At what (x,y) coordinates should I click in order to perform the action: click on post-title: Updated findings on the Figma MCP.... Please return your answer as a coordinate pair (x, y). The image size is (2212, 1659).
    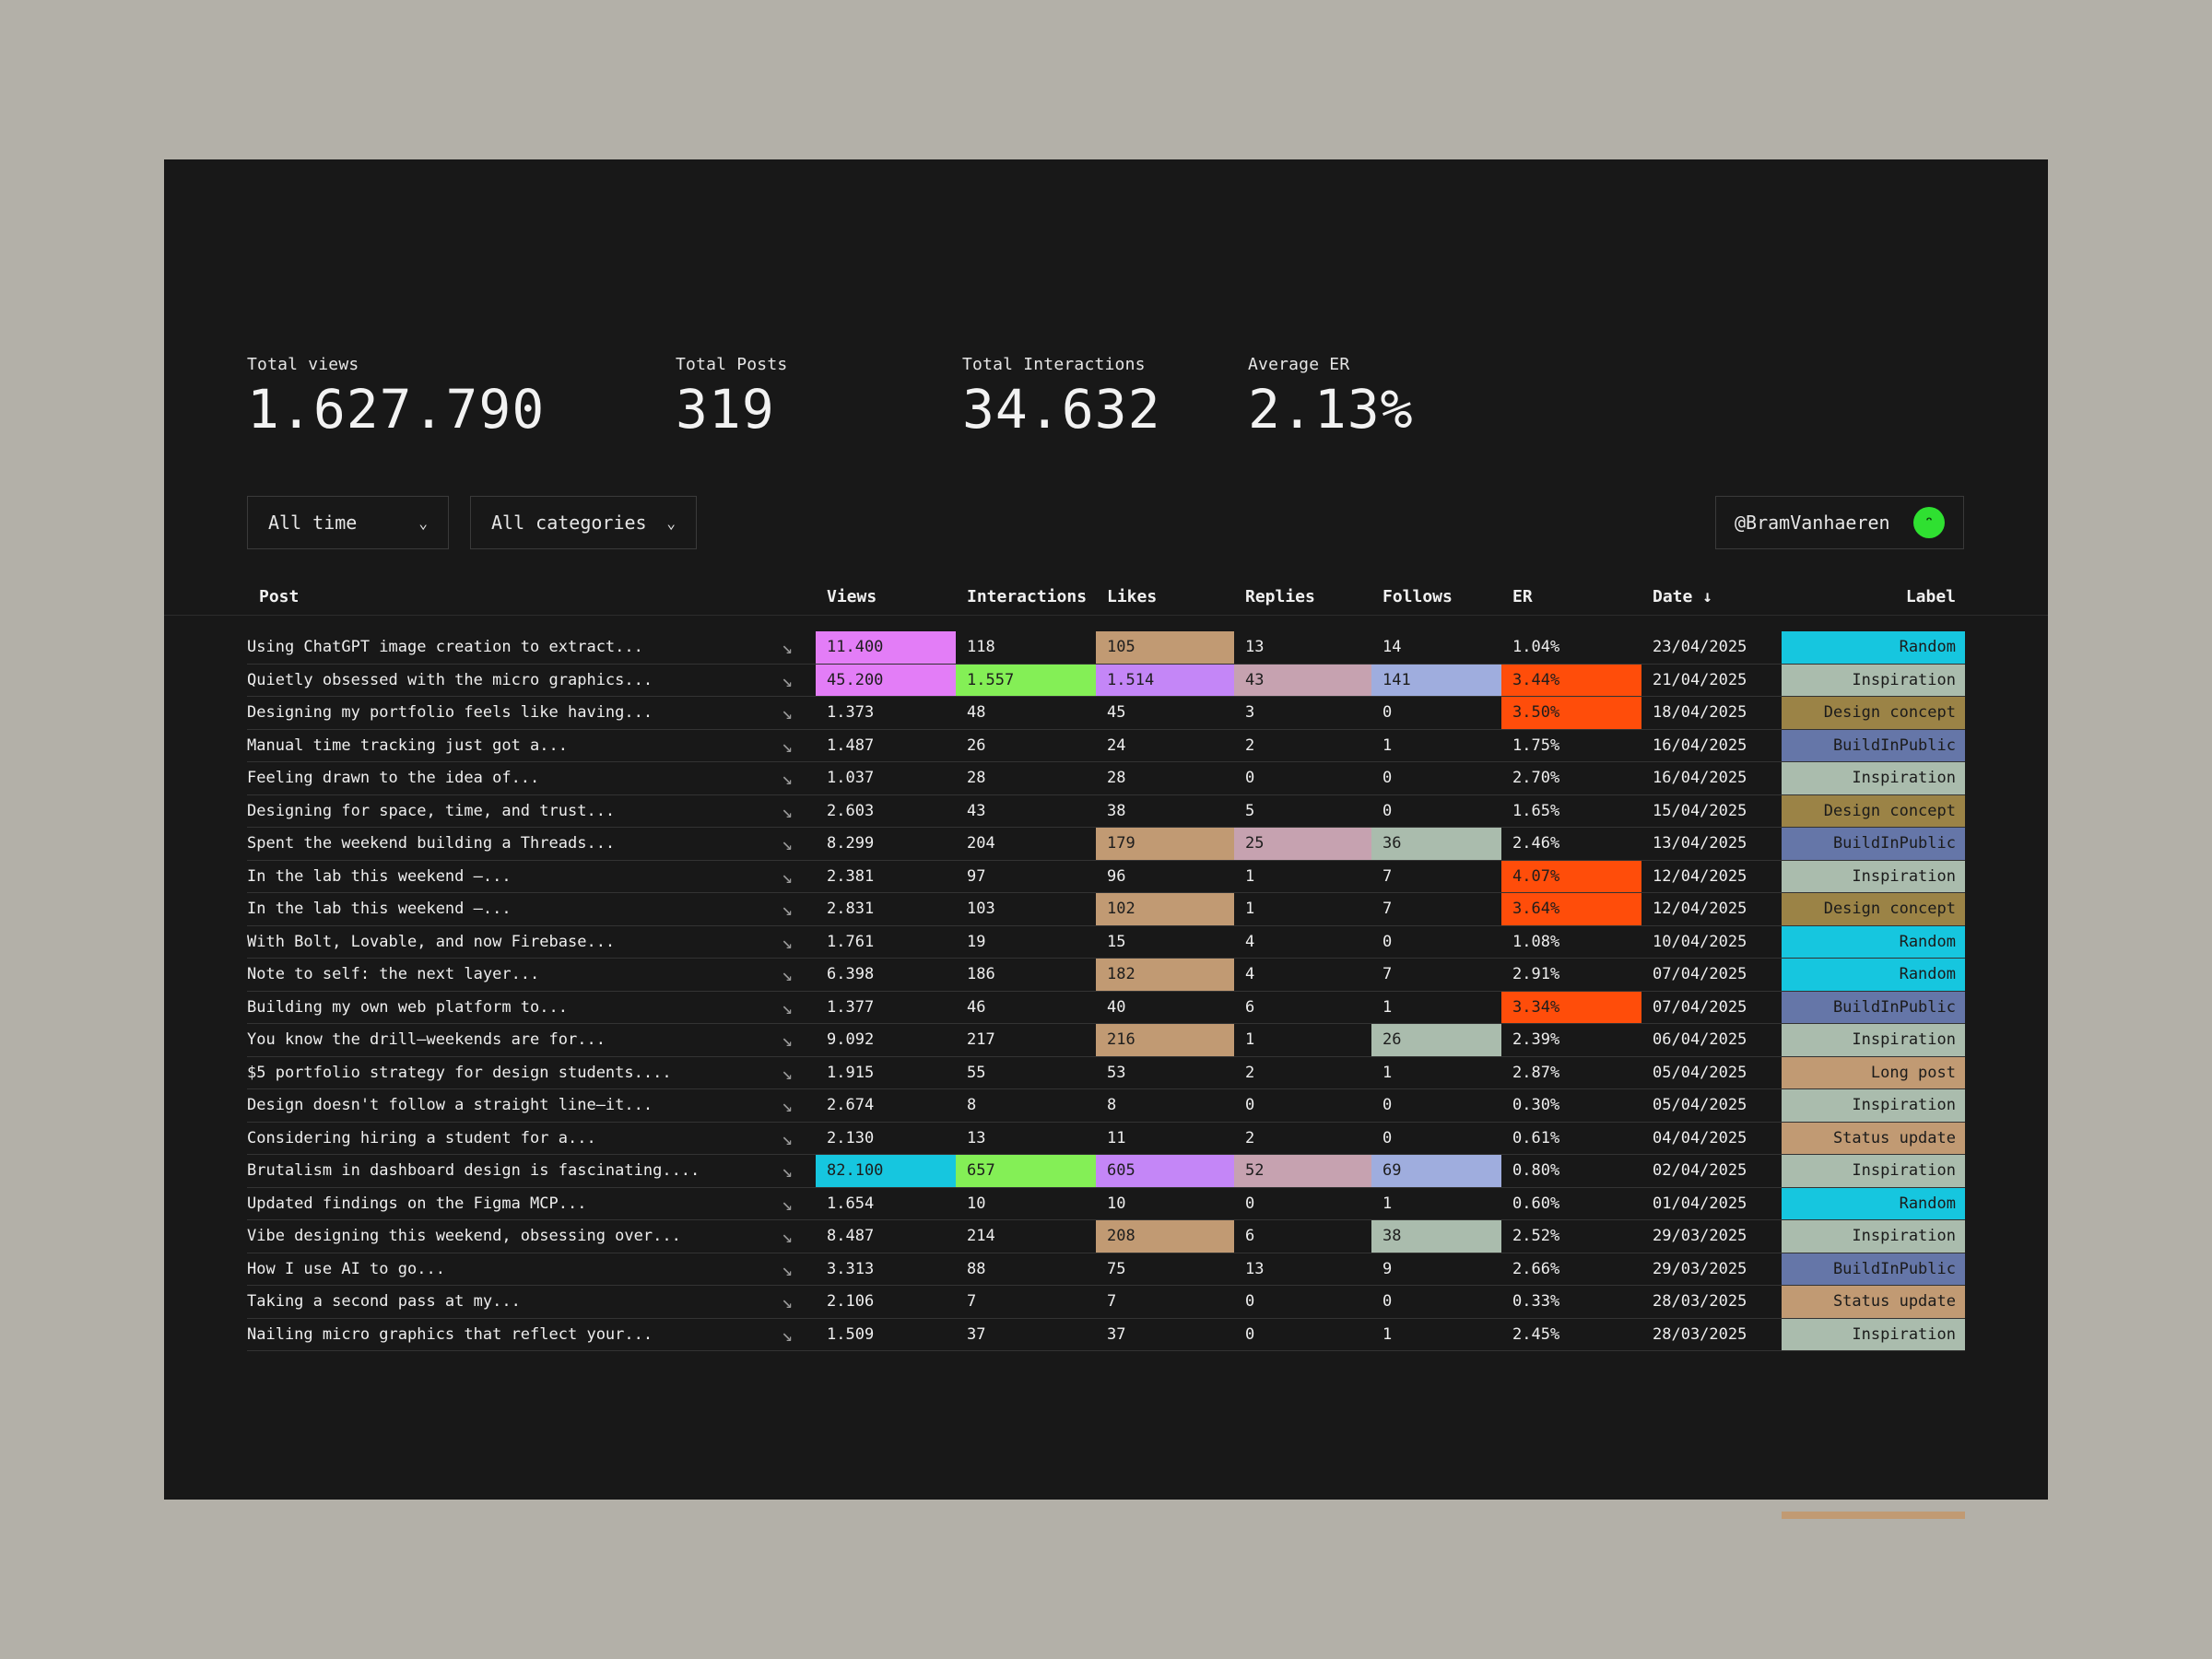
    Looking at the image, I should click on (417, 1203).